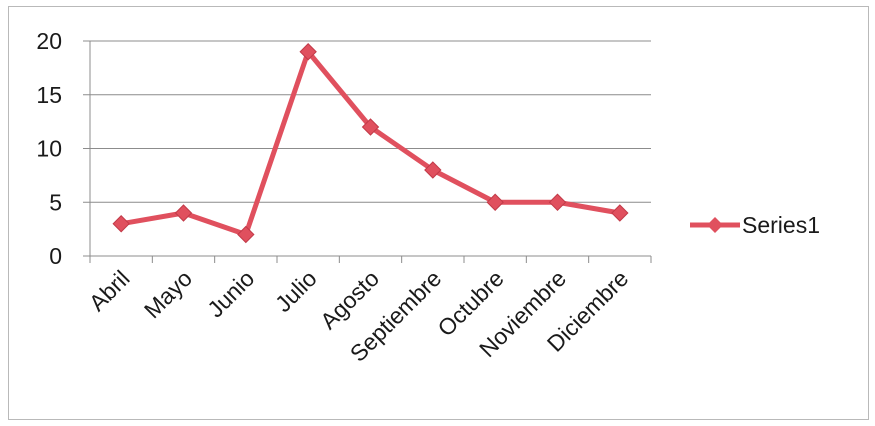 This screenshot has height=426, width=875. What do you see at coordinates (49, 41) in the screenshot?
I see `y-tick-label: 20` at bounding box center [49, 41].